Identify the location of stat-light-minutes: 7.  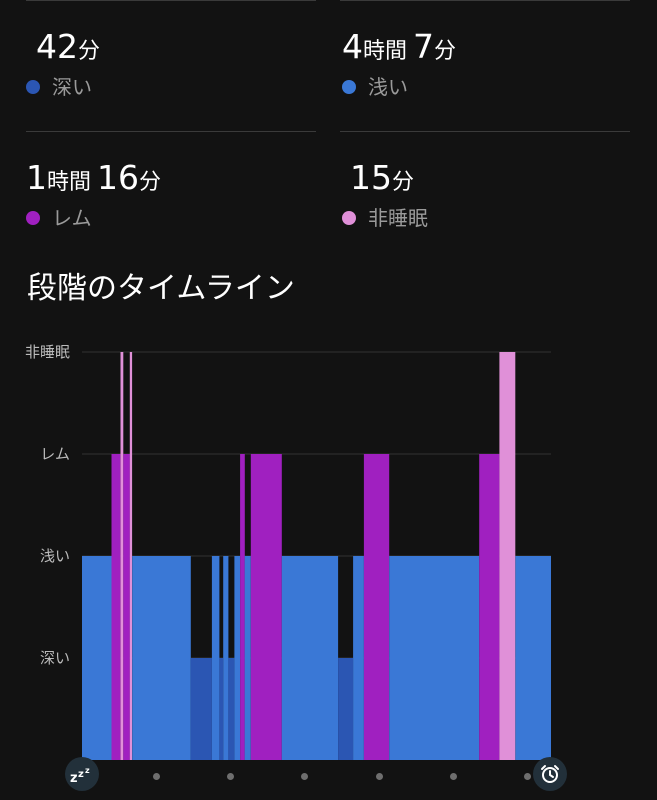
(424, 46).